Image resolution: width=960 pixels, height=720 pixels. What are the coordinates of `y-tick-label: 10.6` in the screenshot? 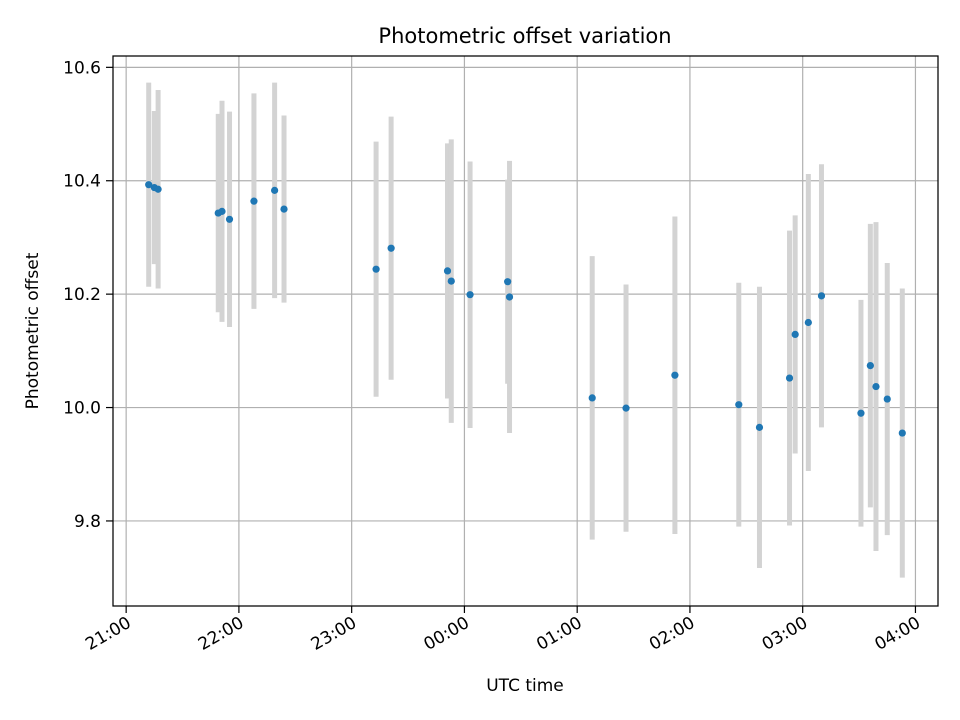 It's located at (82, 68).